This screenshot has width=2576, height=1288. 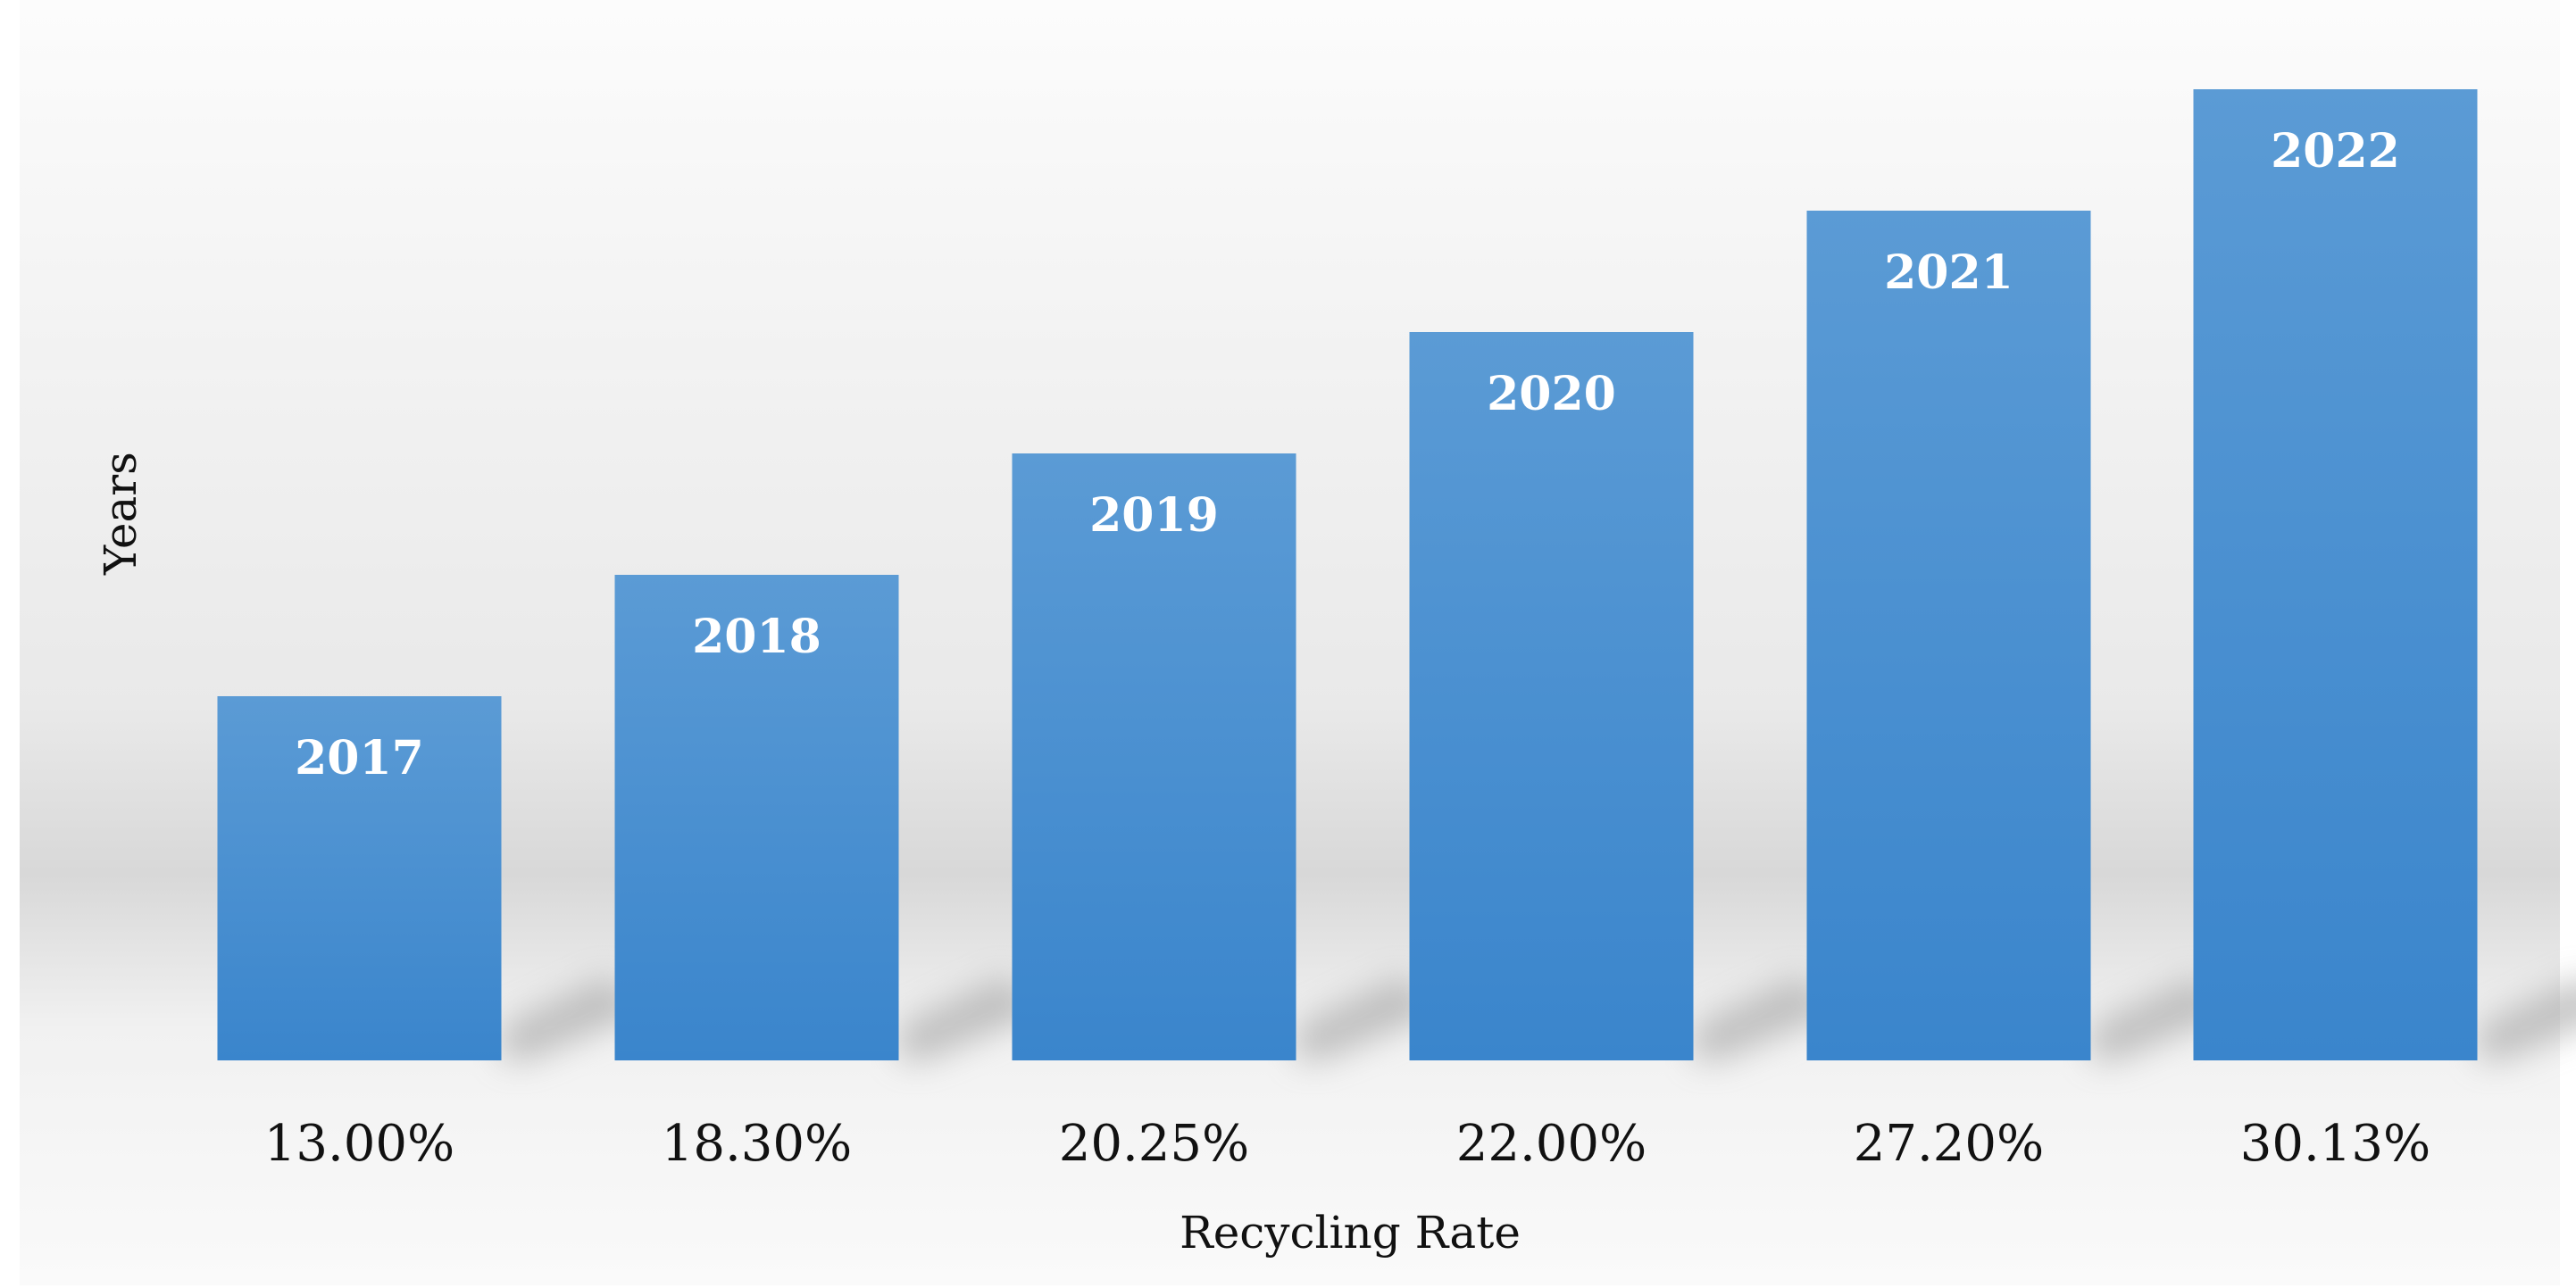 I want to click on bar-data-label: 2022, so click(x=2335, y=152).